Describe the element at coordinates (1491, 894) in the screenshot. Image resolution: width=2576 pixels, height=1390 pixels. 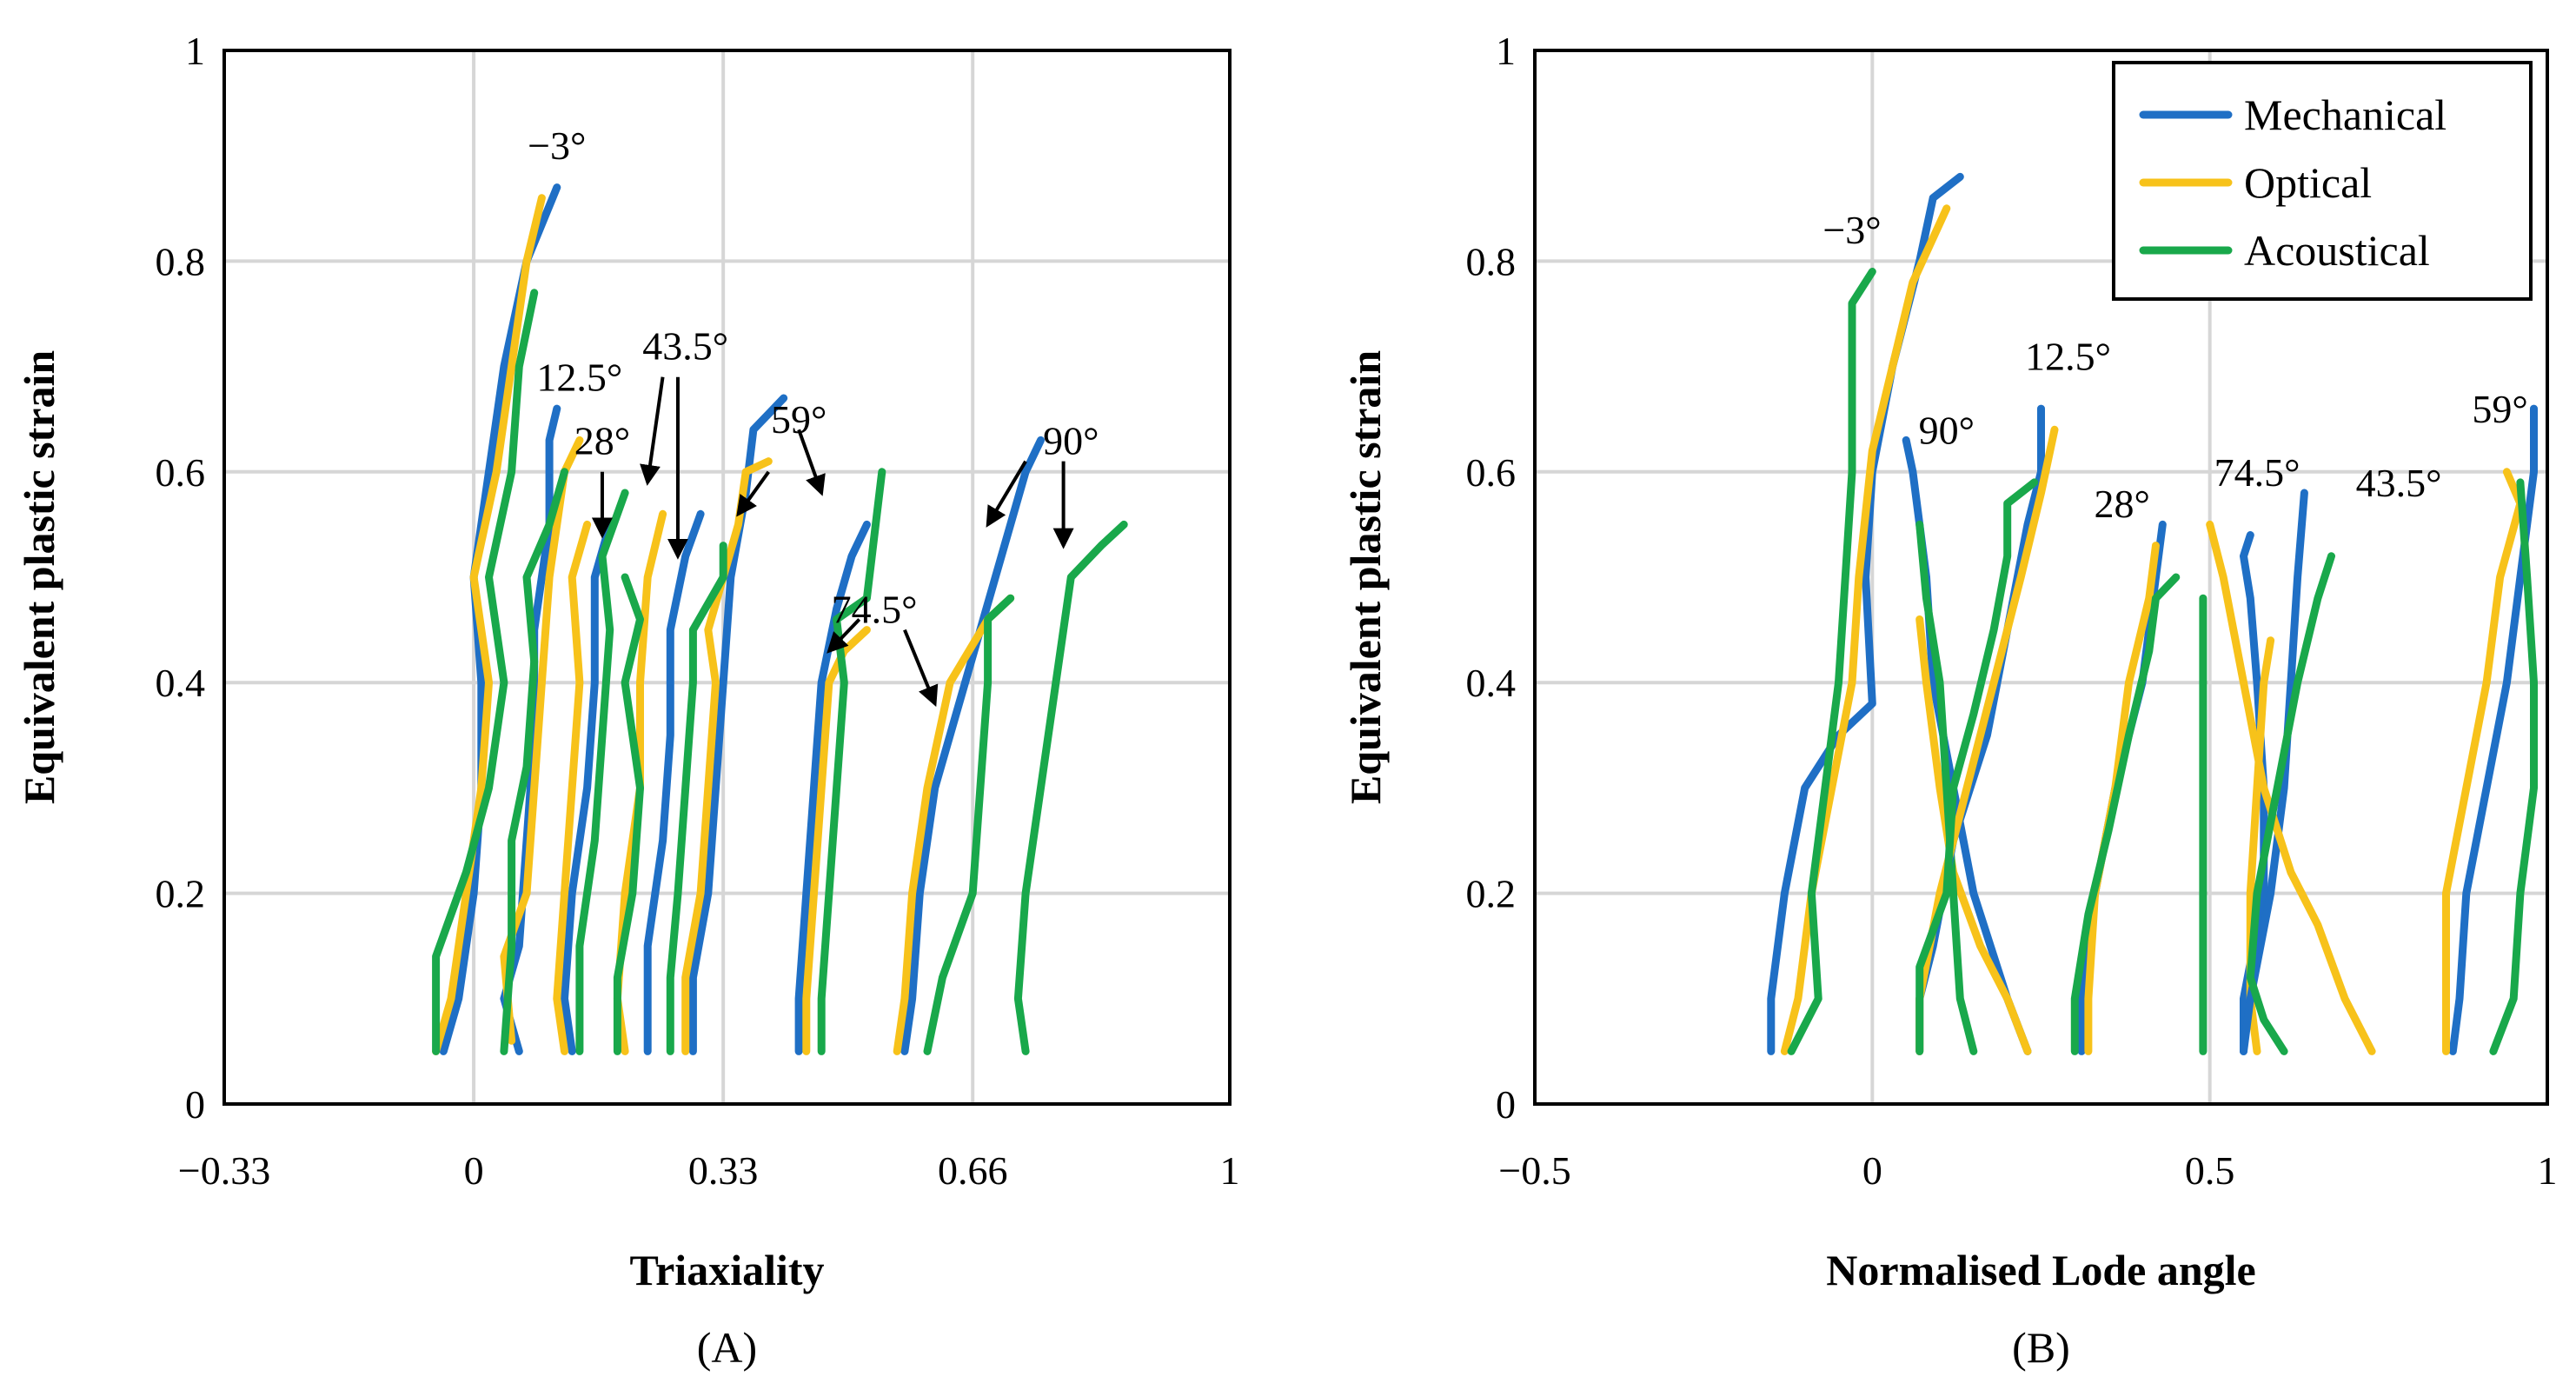
I see `y-tick-label-b-1: 0.2` at that location.